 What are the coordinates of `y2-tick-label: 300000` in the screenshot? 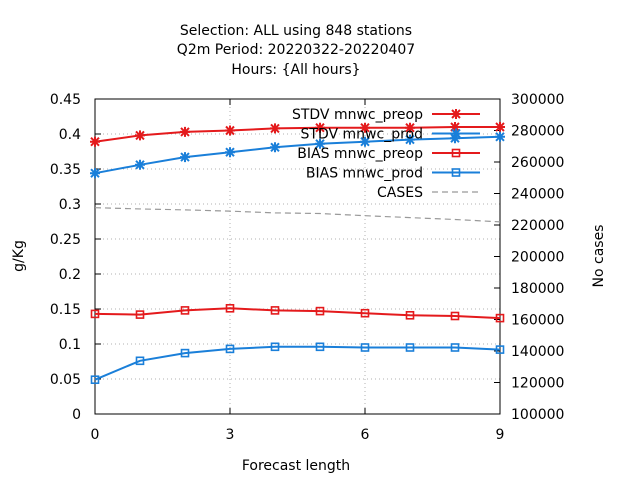 It's located at (537, 100).